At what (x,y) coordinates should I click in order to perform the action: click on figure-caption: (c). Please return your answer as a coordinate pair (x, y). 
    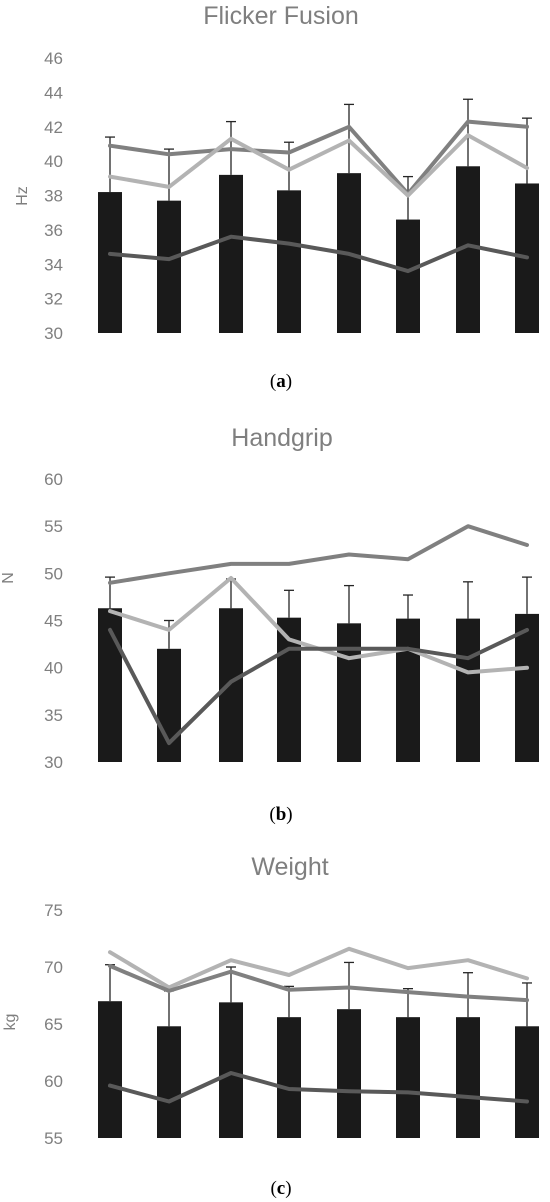
    Looking at the image, I should click on (280, 1188).